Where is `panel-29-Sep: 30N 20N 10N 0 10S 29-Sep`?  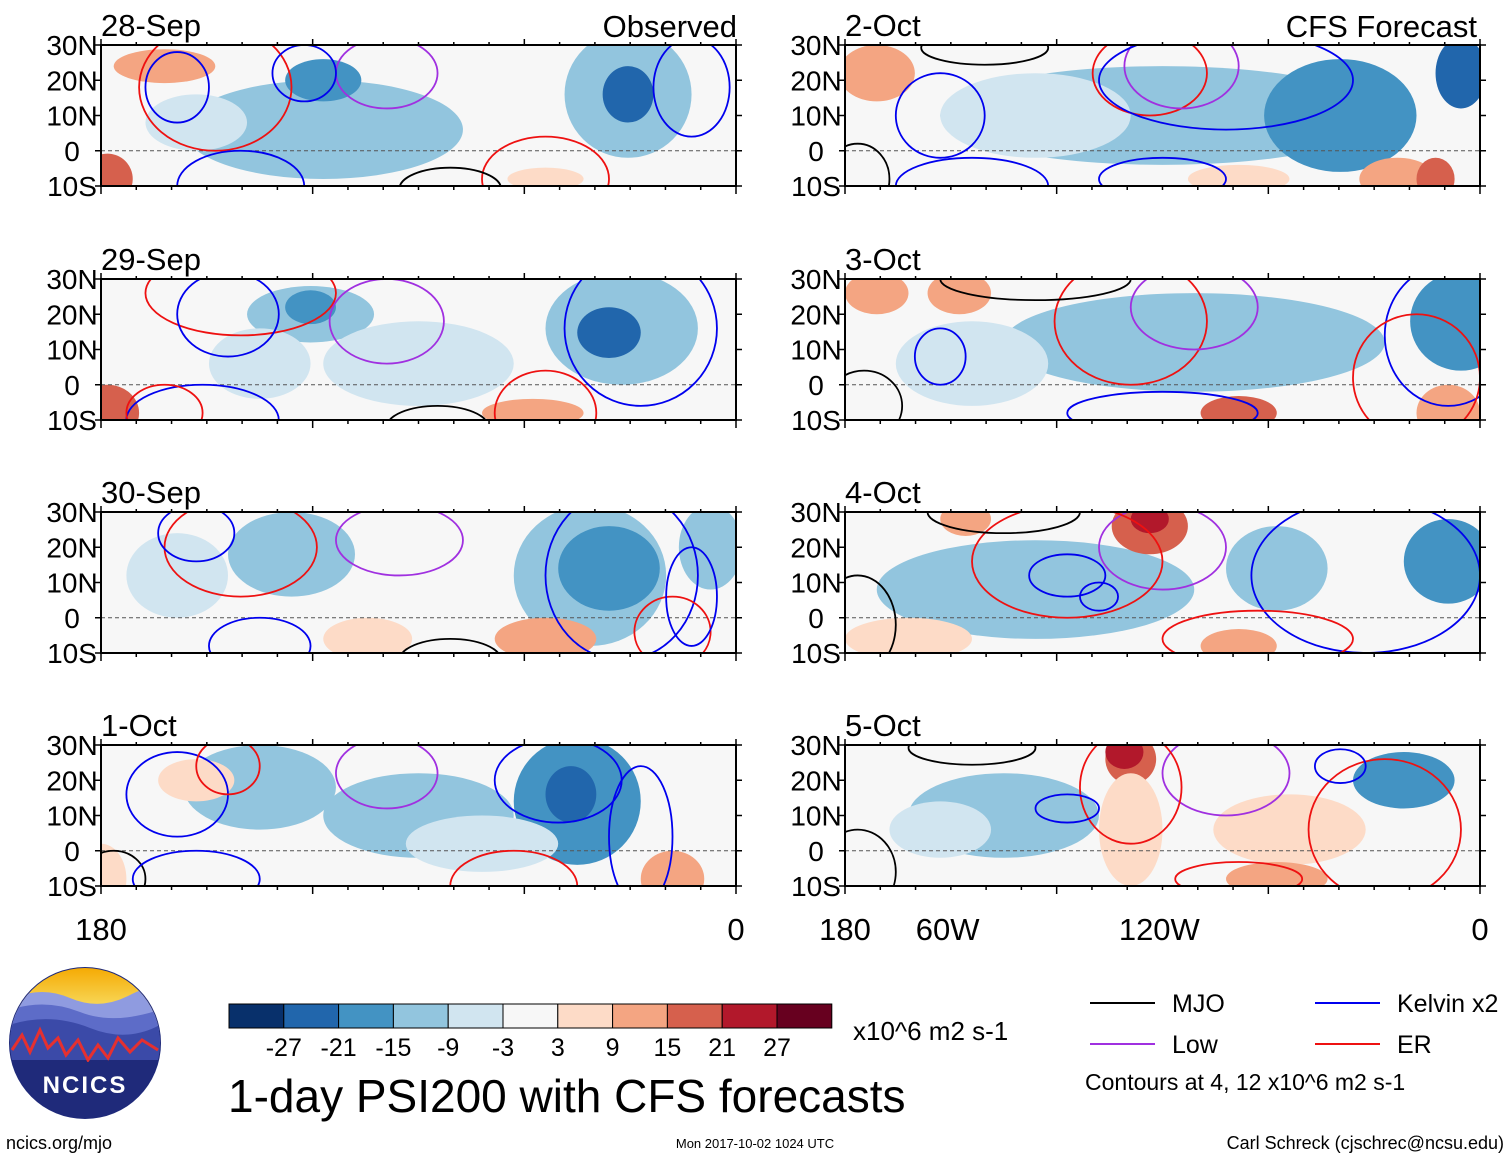
panel-29-Sep: 30N 20N 10N 0 10S 29-Sep is located at coordinates (394, 339).